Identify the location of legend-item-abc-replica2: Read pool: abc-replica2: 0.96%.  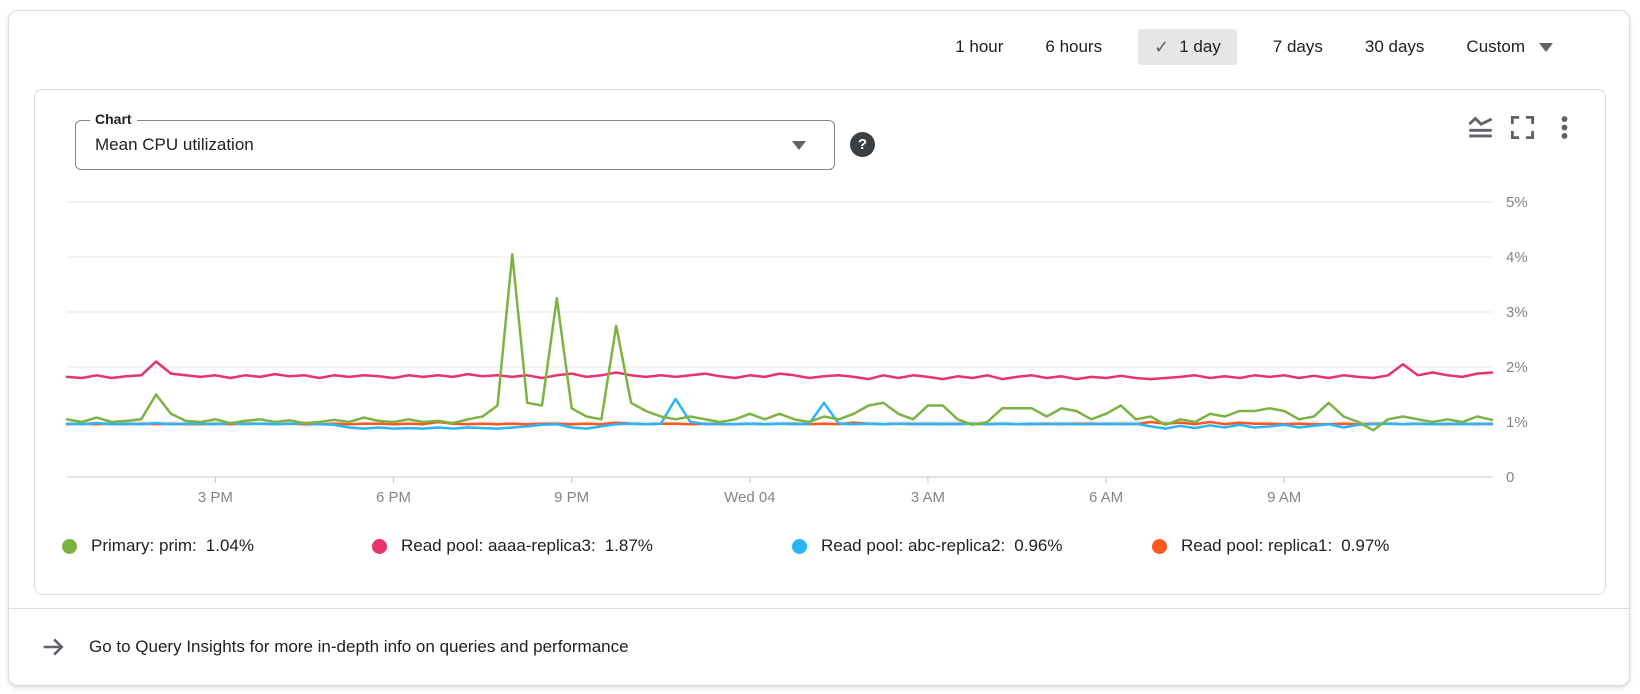
(927, 546).